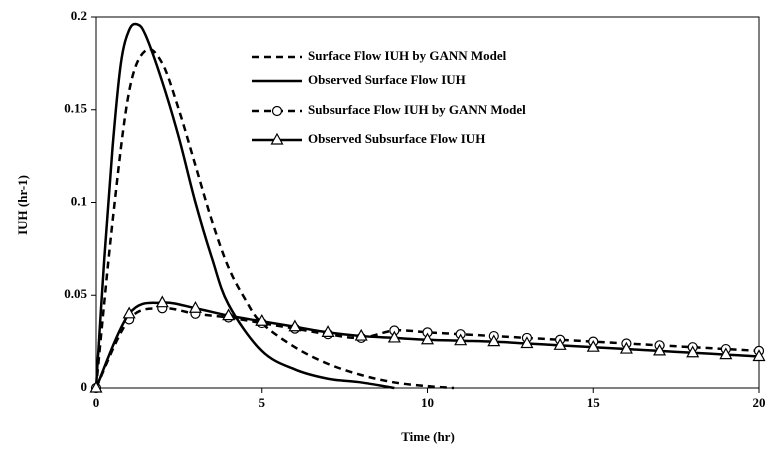  I want to click on x-tick-label: 5, so click(262, 402).